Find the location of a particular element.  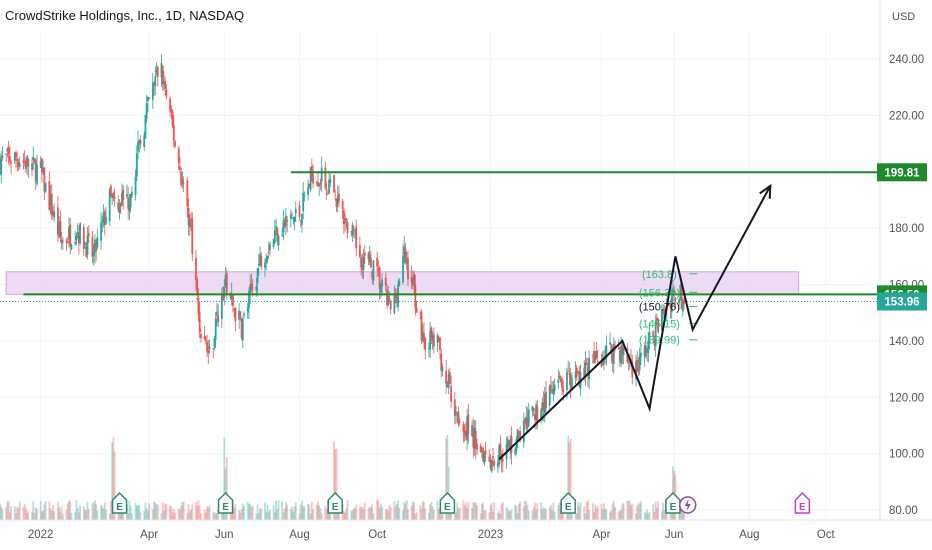

y-tick-label: 220.00 is located at coordinates (906, 116).